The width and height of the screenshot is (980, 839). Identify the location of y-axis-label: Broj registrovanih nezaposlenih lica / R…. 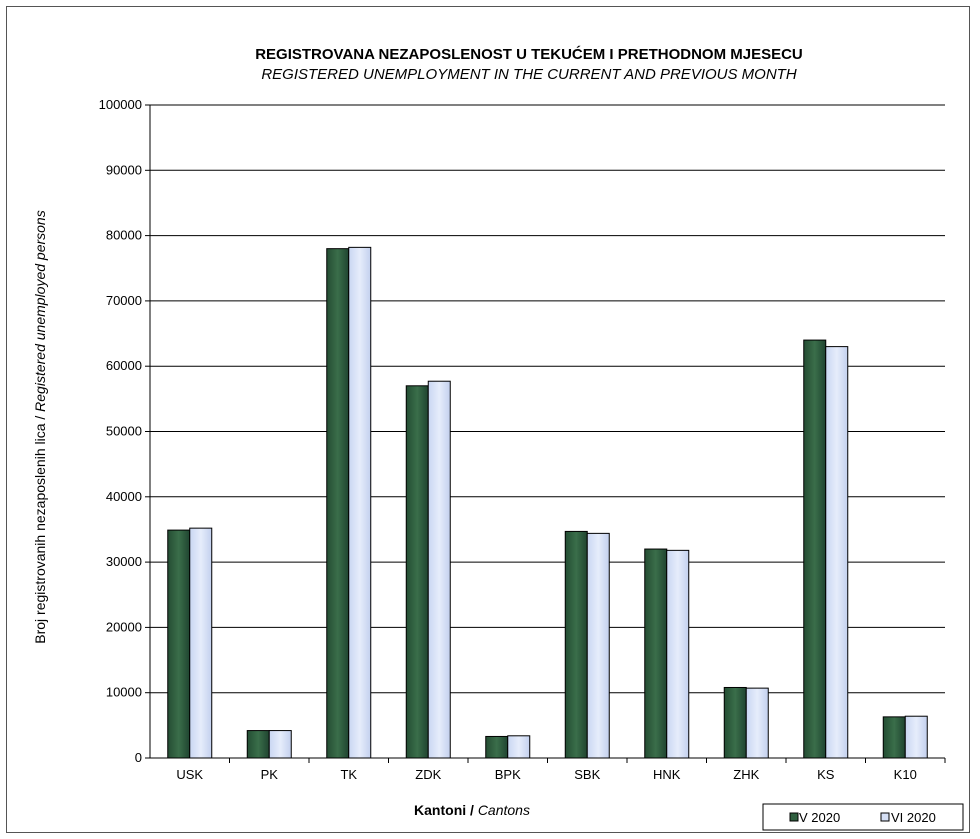
(40, 426).